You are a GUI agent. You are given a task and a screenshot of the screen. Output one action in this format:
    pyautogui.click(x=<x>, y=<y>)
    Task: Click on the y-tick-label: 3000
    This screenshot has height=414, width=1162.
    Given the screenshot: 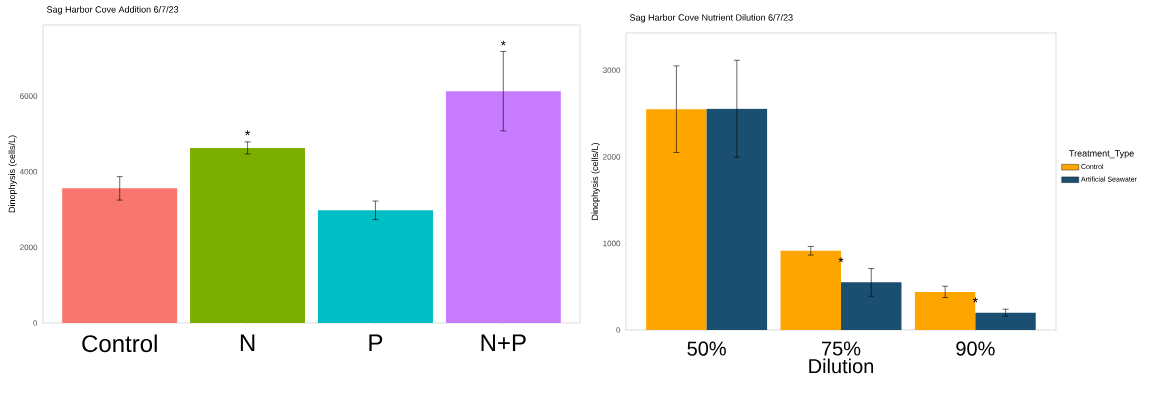 What is the action you would take?
    pyautogui.click(x=611, y=70)
    